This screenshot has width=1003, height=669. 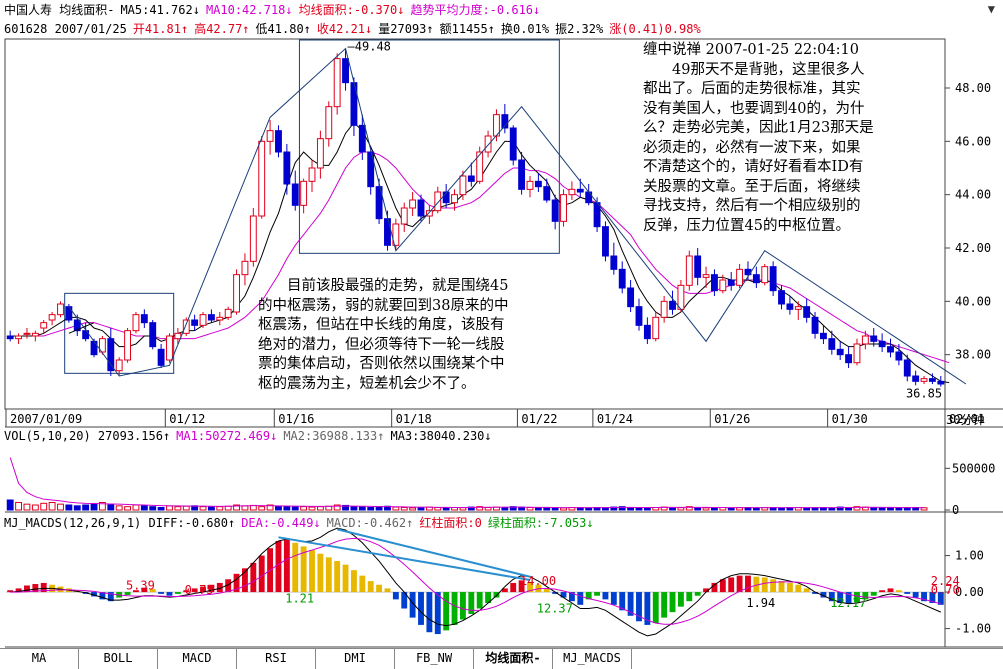 I want to click on tab-0: MA, so click(x=39, y=659).